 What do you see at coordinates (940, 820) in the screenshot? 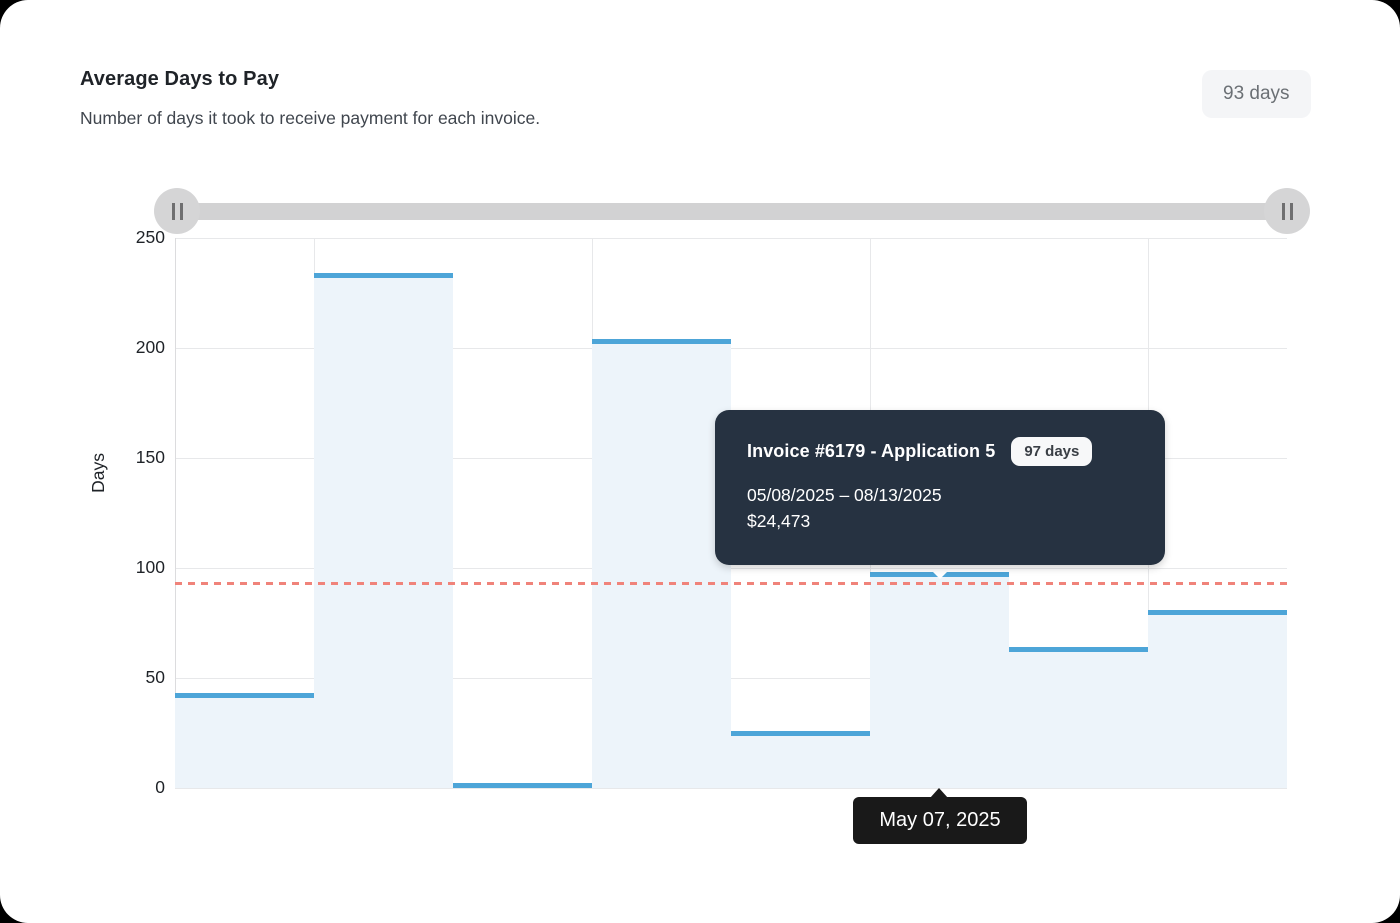
I see `date-tooltip: May 07, 2025` at bounding box center [940, 820].